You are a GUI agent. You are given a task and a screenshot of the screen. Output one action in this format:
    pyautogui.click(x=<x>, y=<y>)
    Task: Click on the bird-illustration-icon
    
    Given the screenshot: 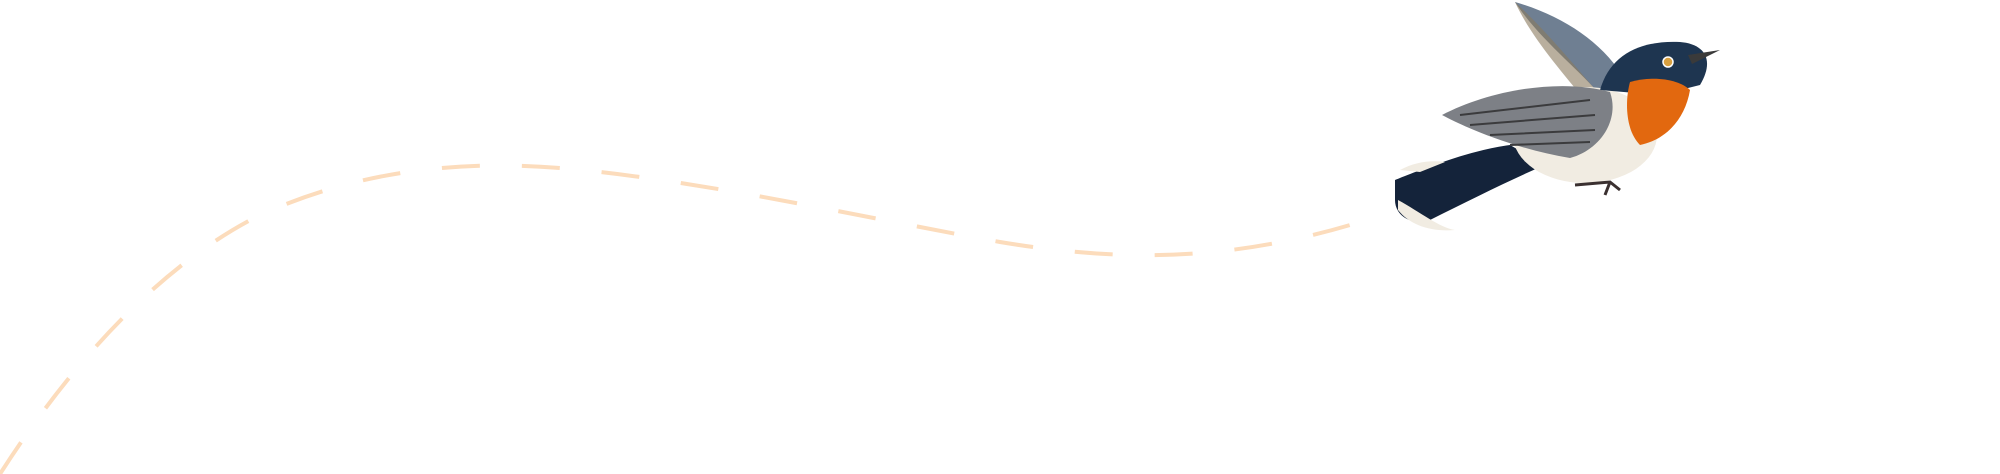 What is the action you would take?
    pyautogui.click(x=1557, y=116)
    